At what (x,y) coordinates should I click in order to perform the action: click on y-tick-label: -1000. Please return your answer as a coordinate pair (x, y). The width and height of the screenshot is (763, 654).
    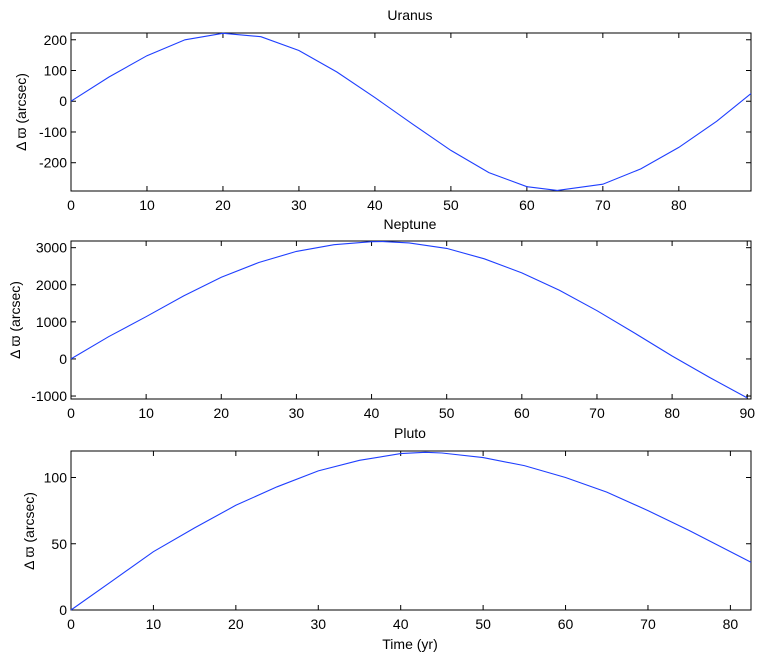
    Looking at the image, I should click on (49, 396).